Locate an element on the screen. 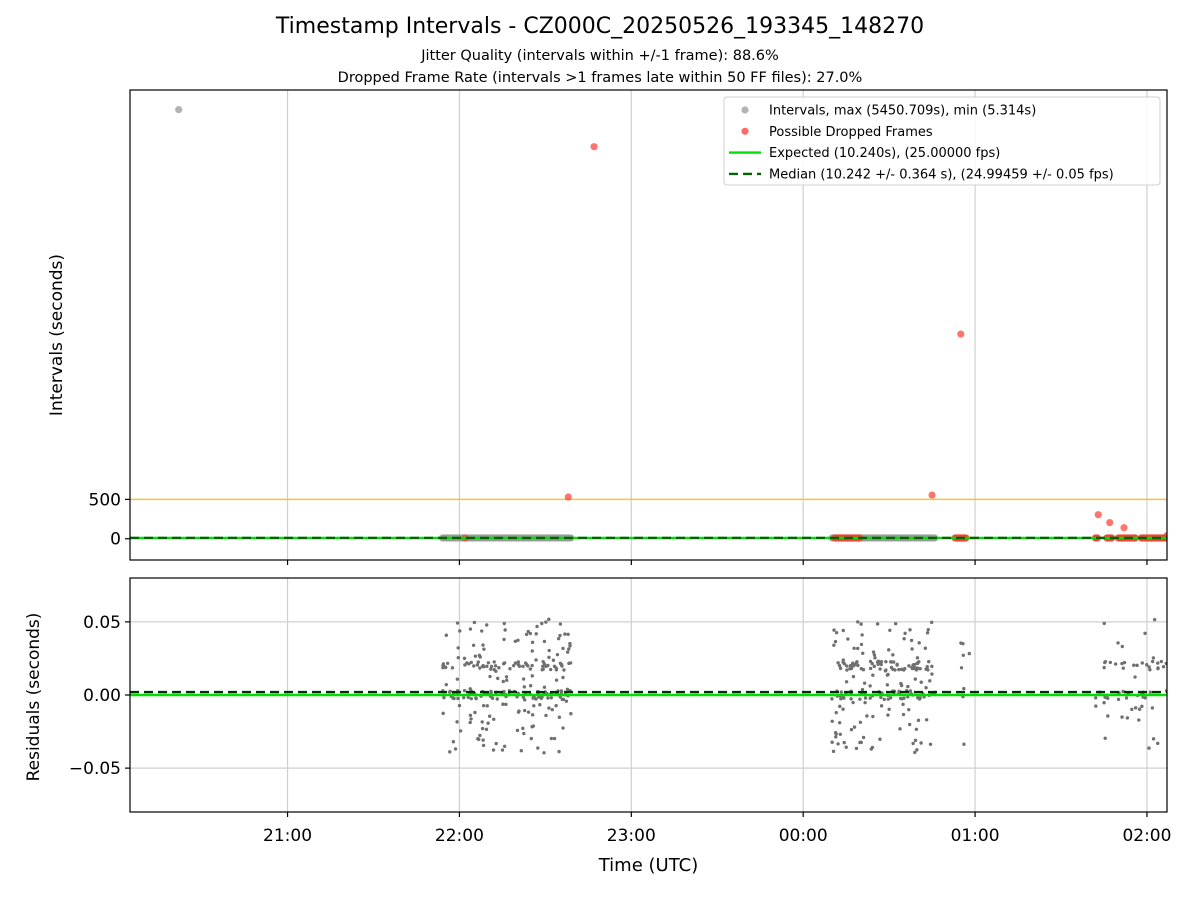 The image size is (1200, 900). xtick-label-3: 00:00 is located at coordinates (803, 836).